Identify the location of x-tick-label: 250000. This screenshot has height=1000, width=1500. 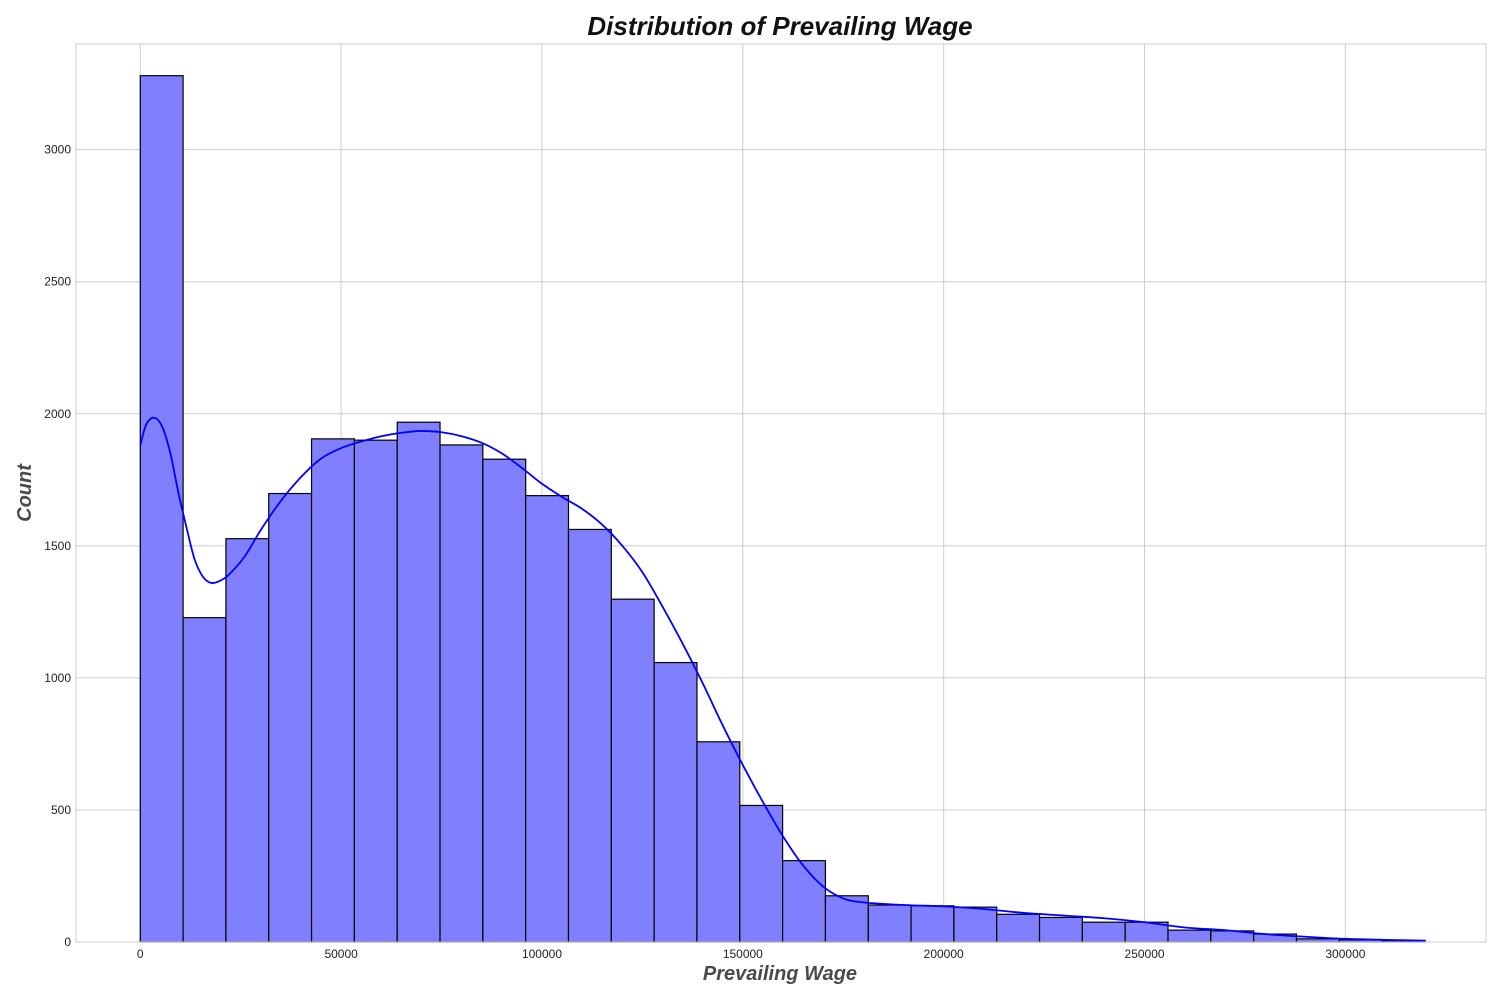
(1145, 954).